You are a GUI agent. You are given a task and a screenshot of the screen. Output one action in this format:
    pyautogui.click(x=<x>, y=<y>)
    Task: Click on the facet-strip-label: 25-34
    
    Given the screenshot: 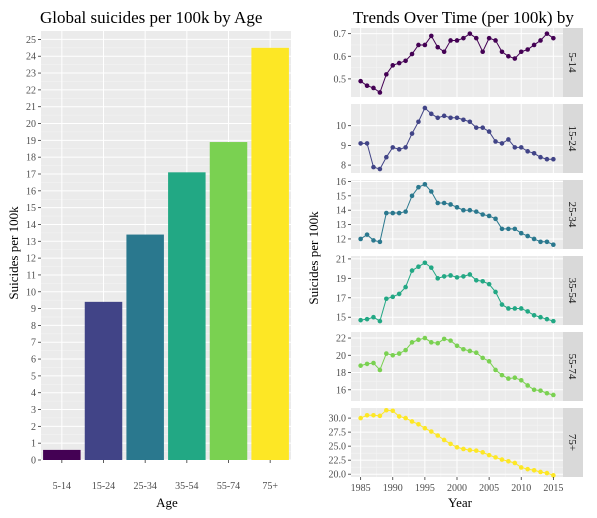 What is the action you would take?
    pyautogui.click(x=572, y=215)
    